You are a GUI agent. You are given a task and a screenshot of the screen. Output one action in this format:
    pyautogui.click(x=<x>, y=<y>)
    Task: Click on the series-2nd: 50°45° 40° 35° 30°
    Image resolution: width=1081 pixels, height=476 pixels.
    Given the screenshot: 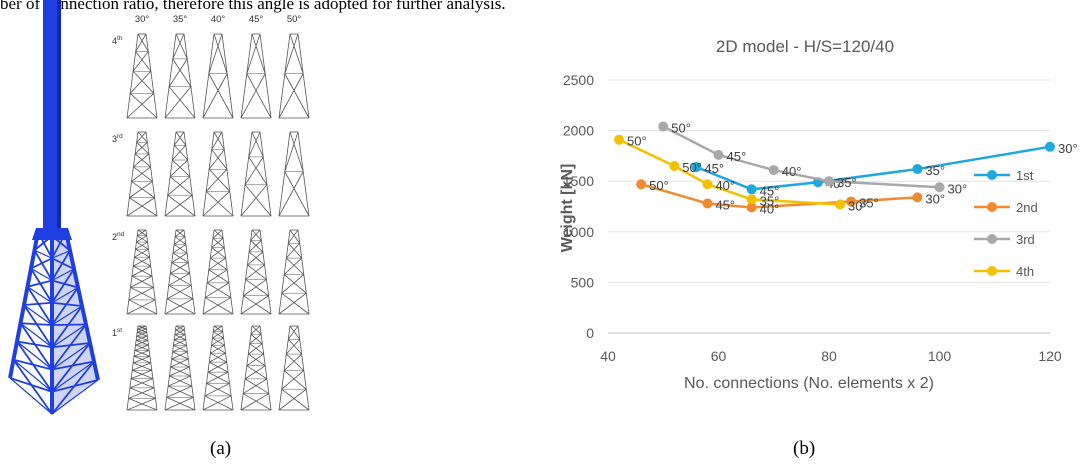 What is the action you would take?
    pyautogui.click(x=790, y=197)
    